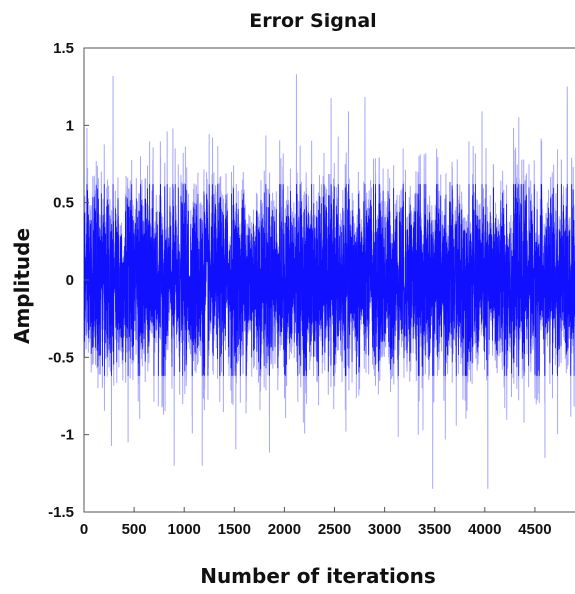  Describe the element at coordinates (61, 357) in the screenshot. I see `y-tick-label: -0.5` at that location.